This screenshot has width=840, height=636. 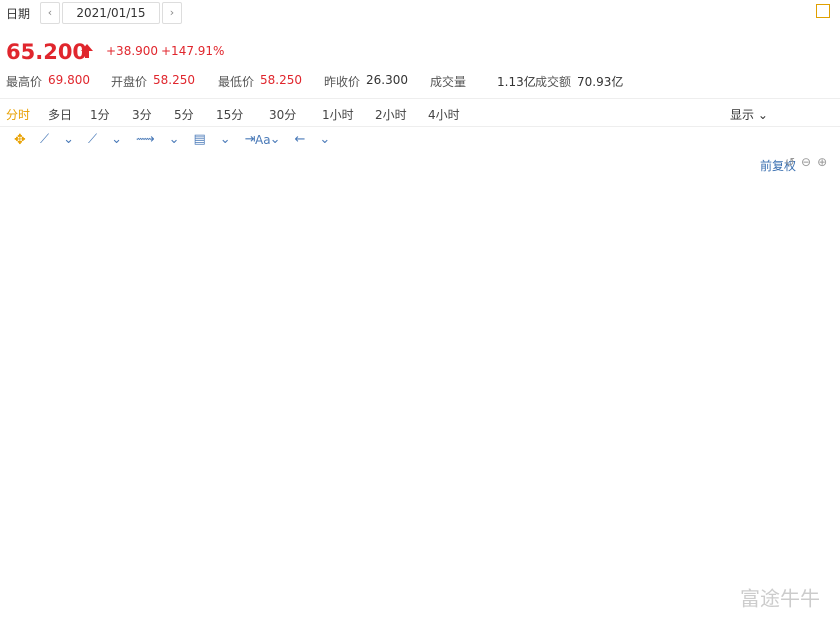 I want to click on tool-text: Aa, so click(x=263, y=140).